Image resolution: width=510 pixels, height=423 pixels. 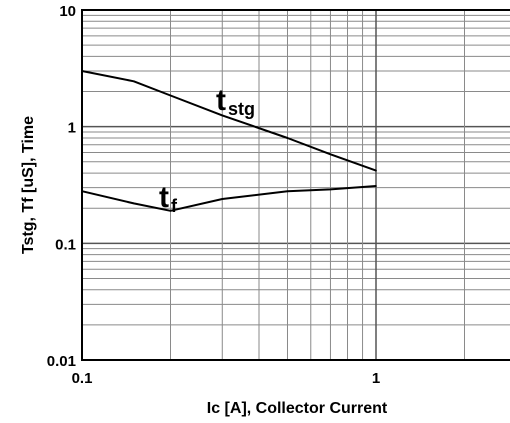 What do you see at coordinates (226, 378) in the screenshot?
I see `x-tick-labels: 0.1 1` at bounding box center [226, 378].